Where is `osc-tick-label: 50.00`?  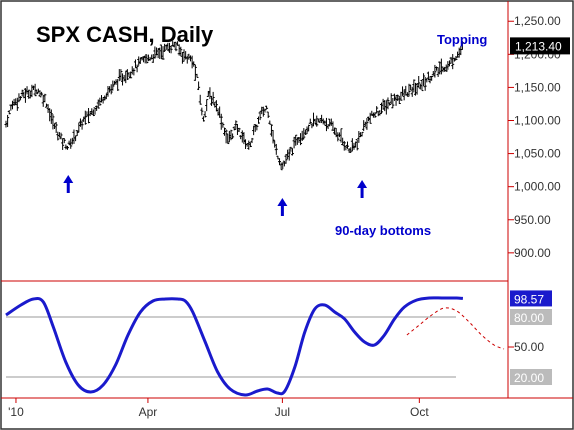 osc-tick-label: 50.00 is located at coordinates (529, 347).